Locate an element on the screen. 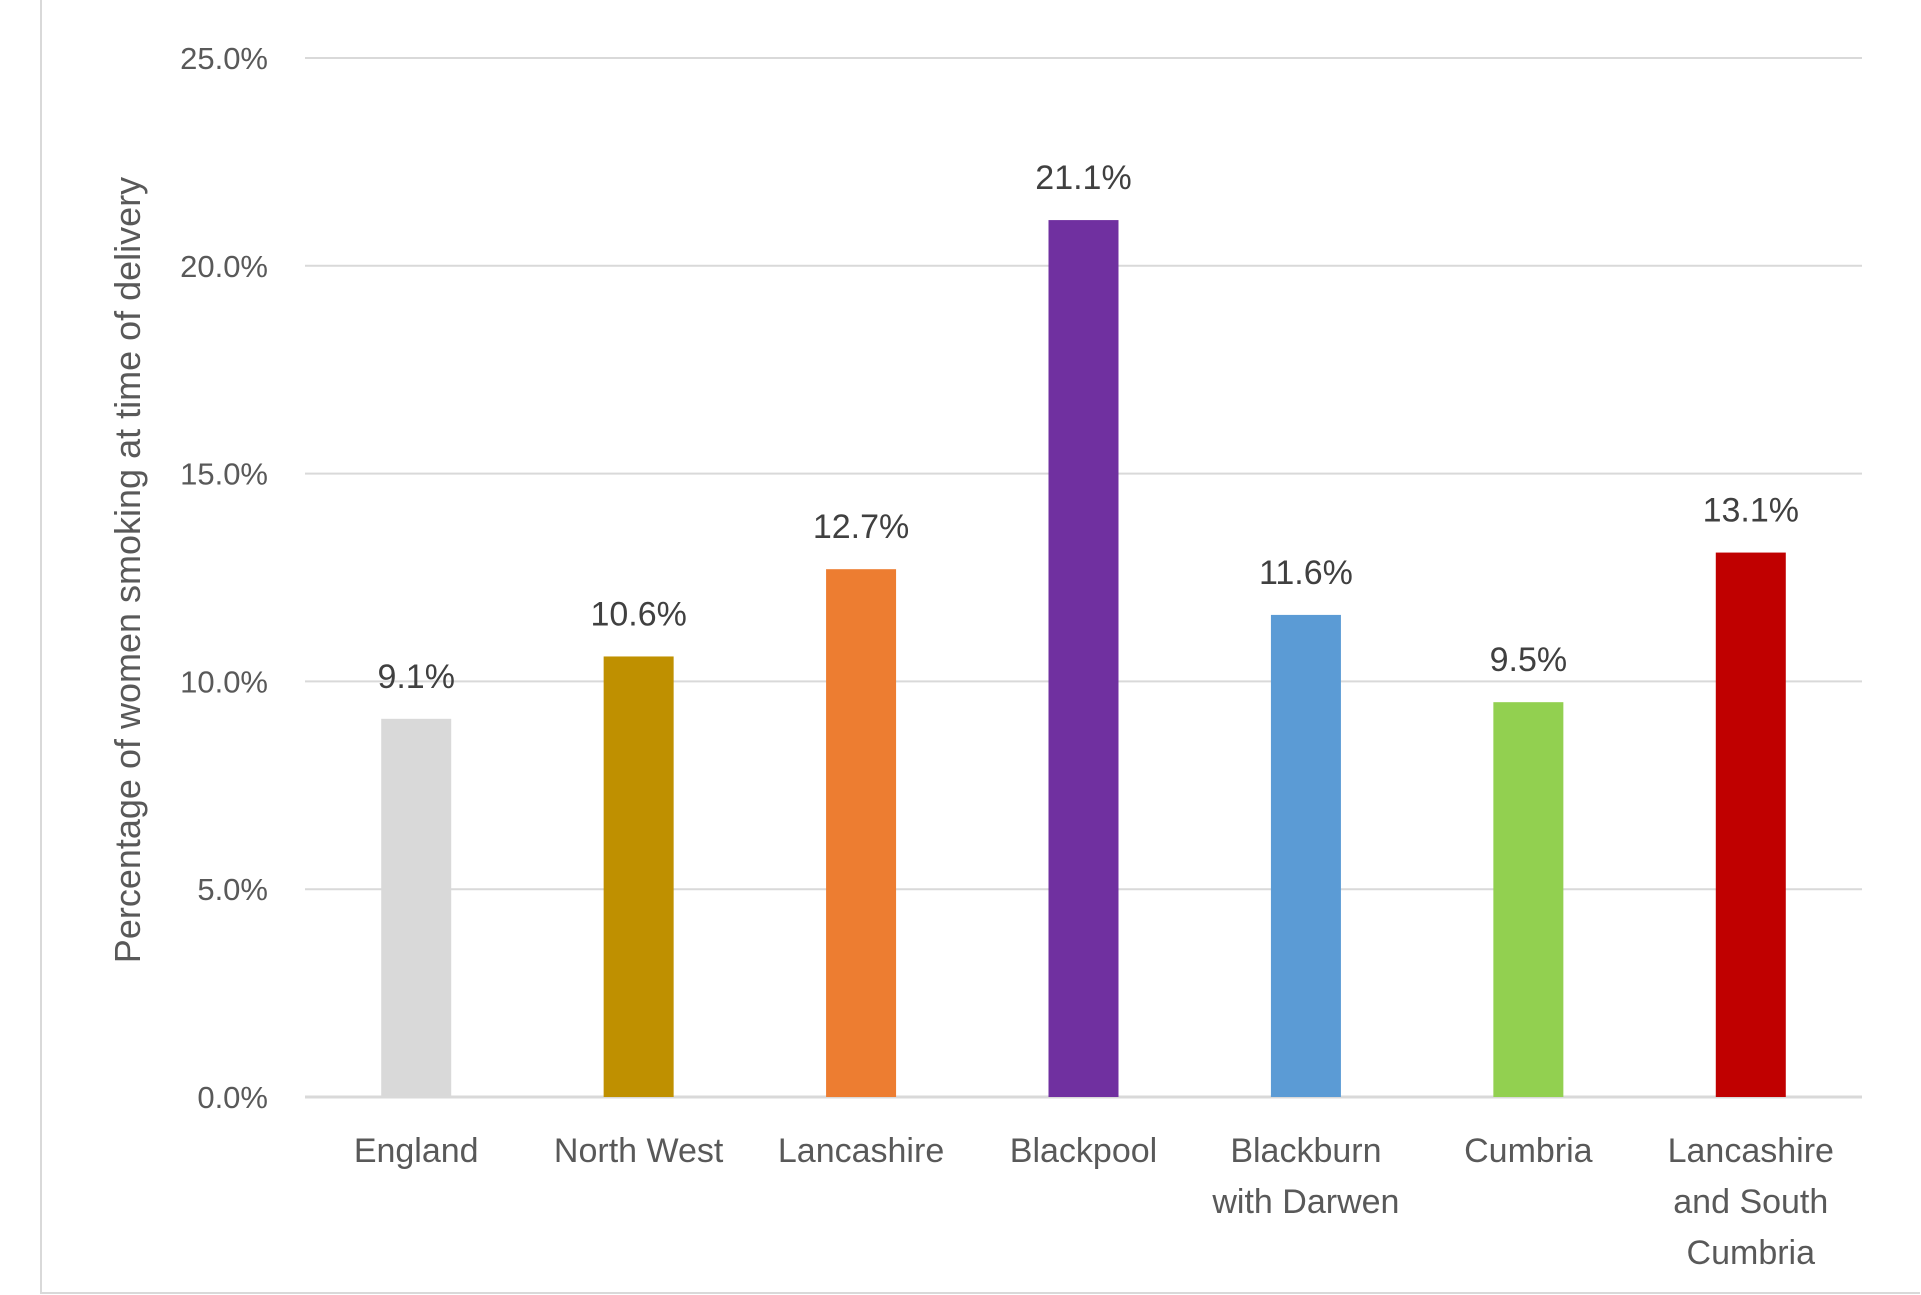 The height and width of the screenshot is (1295, 1921). y-tick-label: 20.0% is located at coordinates (224, 266).